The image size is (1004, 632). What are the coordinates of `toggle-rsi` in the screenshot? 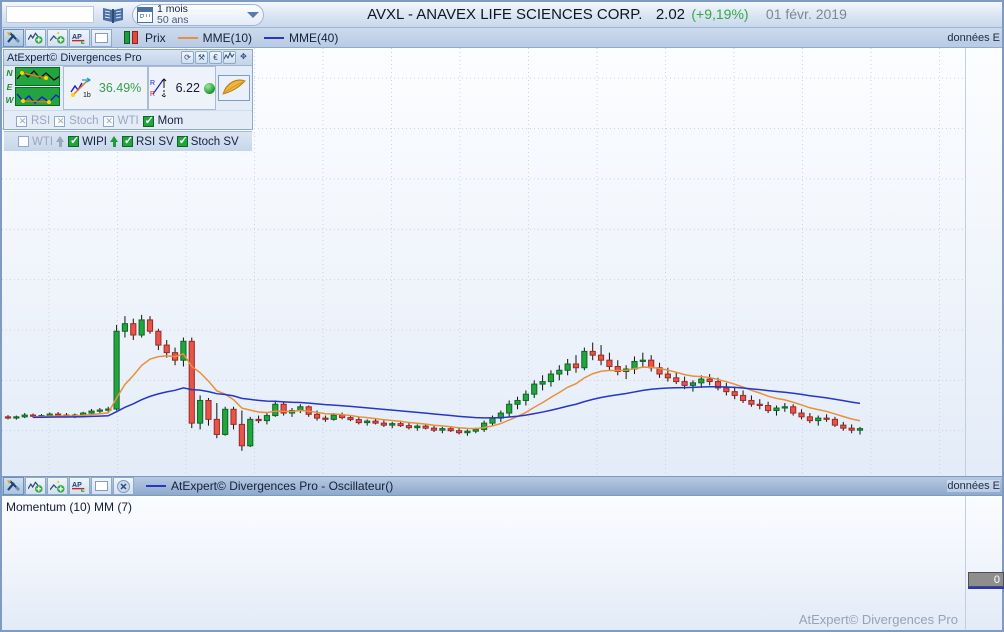 It's located at (22, 121).